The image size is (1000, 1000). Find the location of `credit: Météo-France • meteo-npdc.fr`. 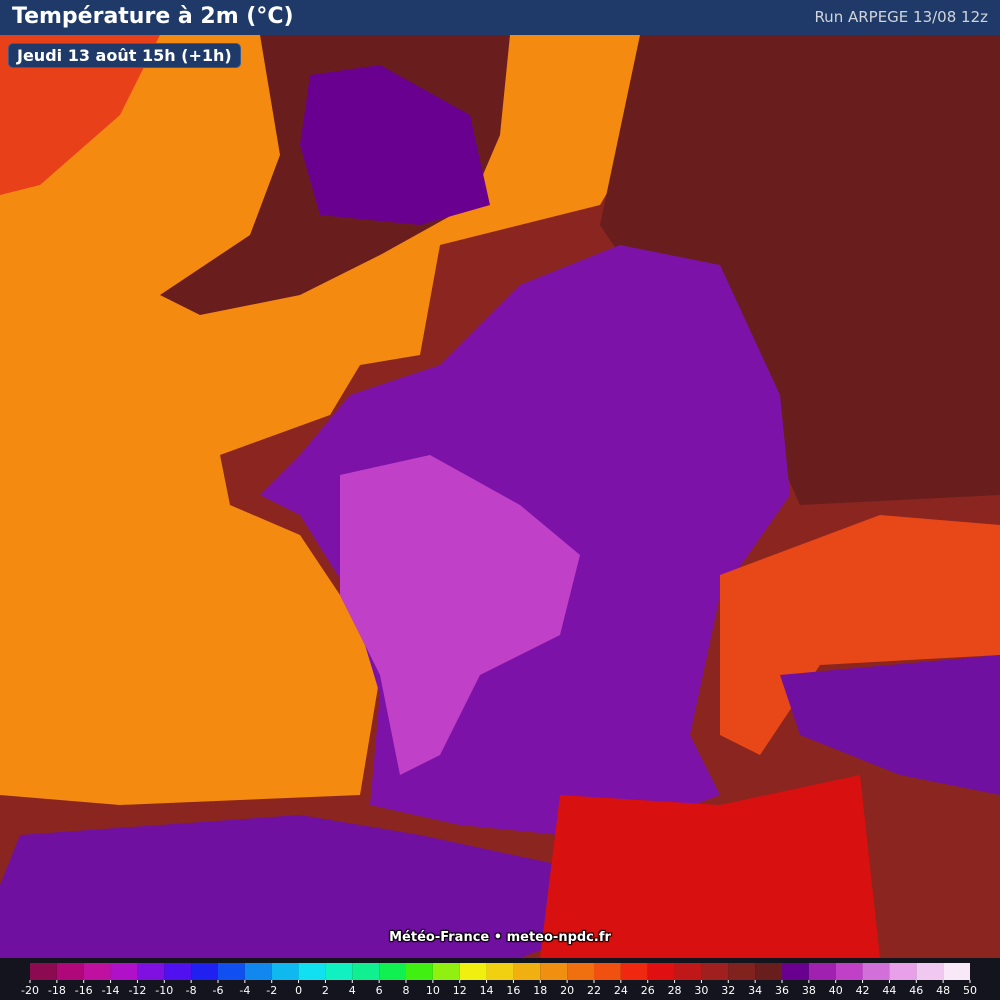

credit: Météo-France • meteo-npdc.fr is located at coordinates (500, 937).